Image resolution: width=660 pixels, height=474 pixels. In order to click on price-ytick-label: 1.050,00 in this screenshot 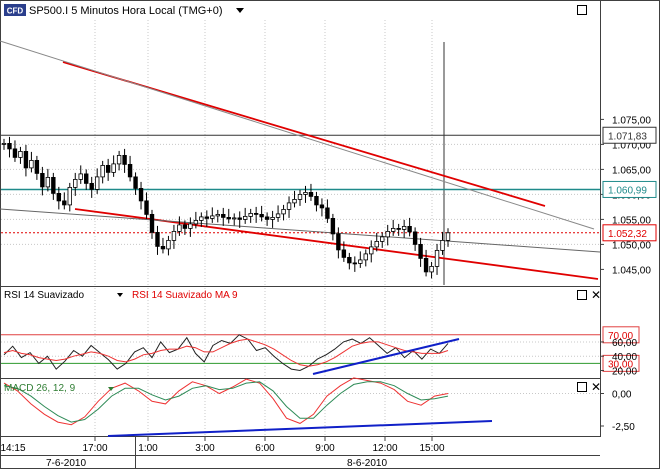, I will do `click(631, 245)`.